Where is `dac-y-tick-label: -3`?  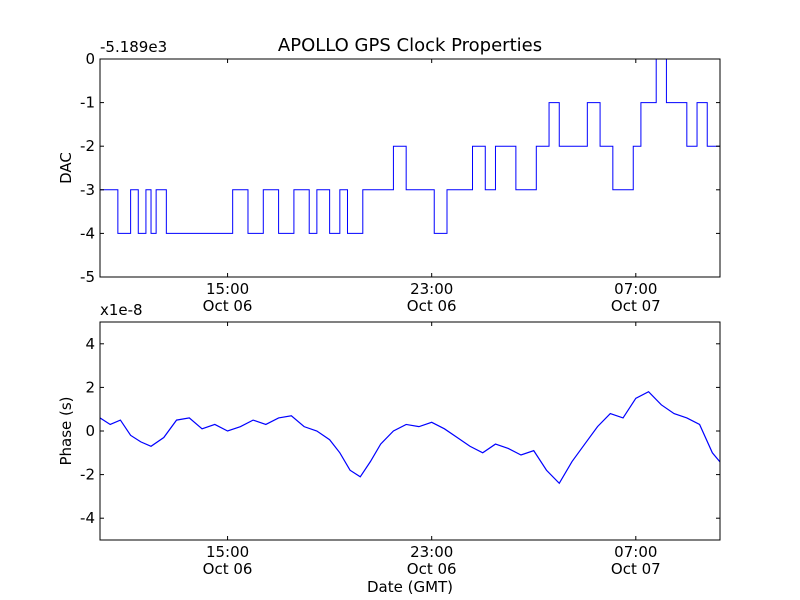
dac-y-tick-label: -3 is located at coordinates (87, 190).